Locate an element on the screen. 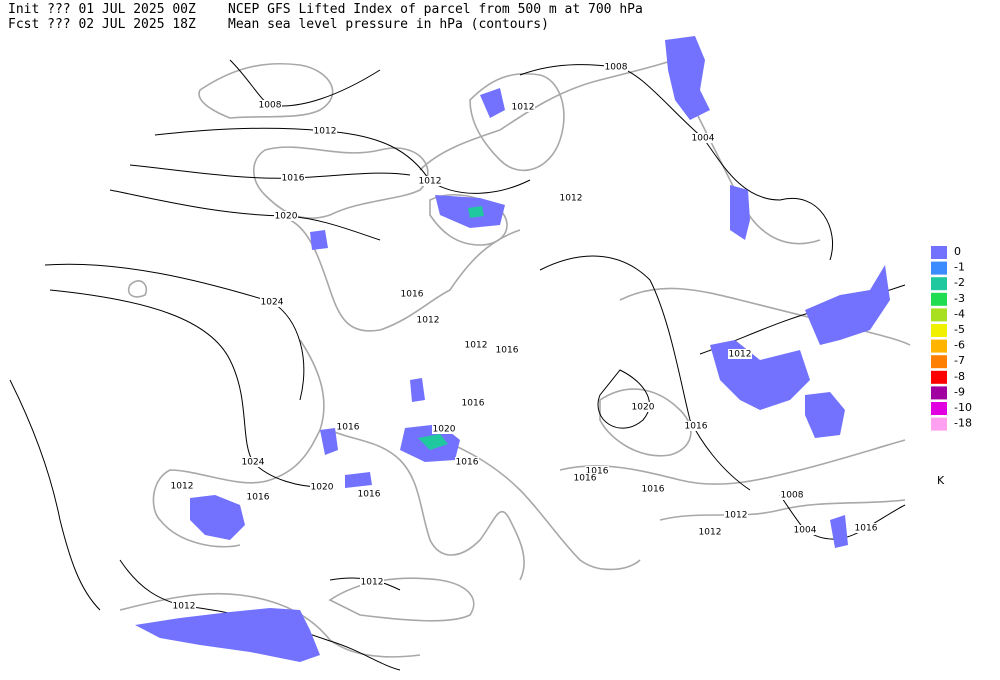  legend-label: -10 is located at coordinates (963, 407).